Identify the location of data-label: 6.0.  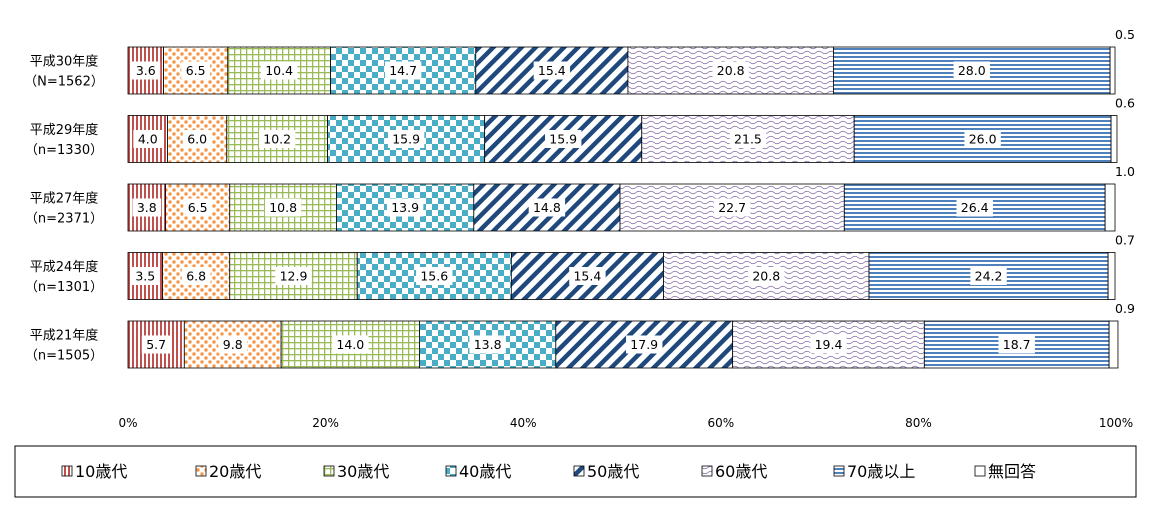
(197, 139).